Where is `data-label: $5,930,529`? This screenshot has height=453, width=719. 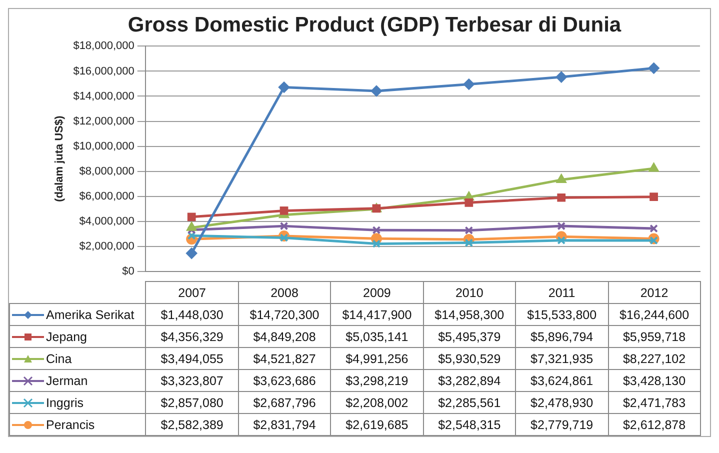
data-label: $5,930,529 is located at coordinates (469, 359).